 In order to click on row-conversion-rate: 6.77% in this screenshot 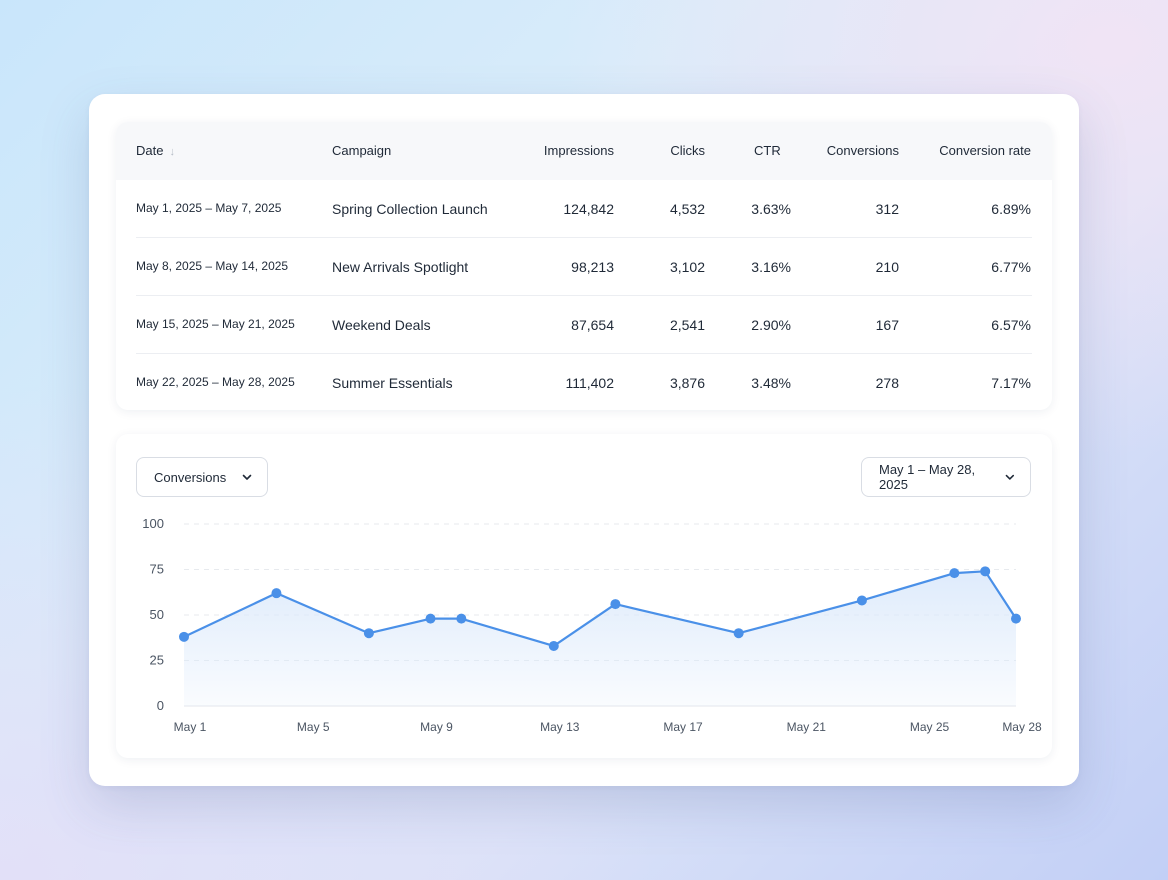, I will do `click(1011, 267)`.